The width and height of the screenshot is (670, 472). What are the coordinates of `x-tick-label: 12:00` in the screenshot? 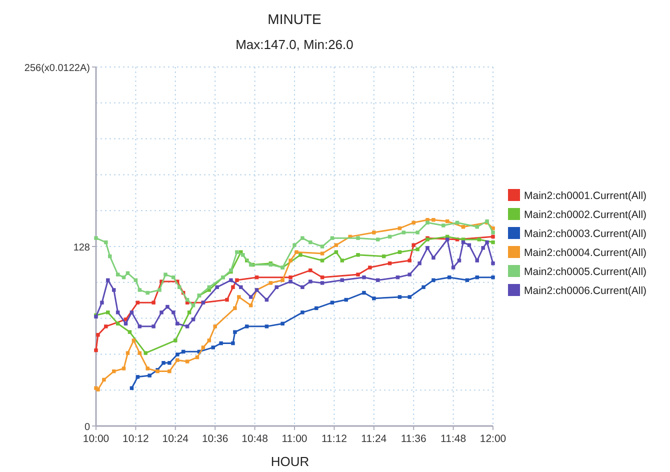 It's located at (493, 439).